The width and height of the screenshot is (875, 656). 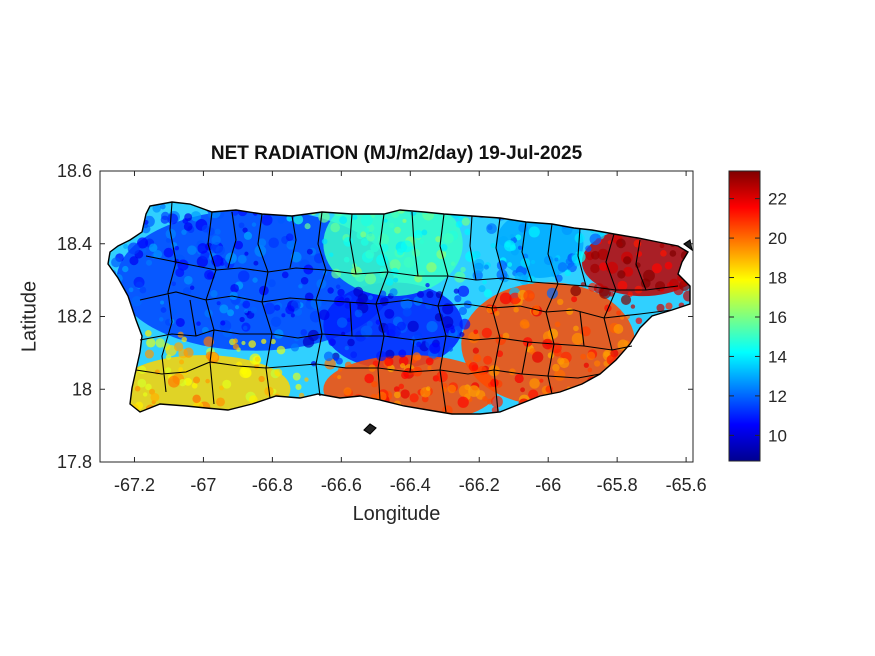 I want to click on x-tick-label: -67, so click(x=203, y=485).